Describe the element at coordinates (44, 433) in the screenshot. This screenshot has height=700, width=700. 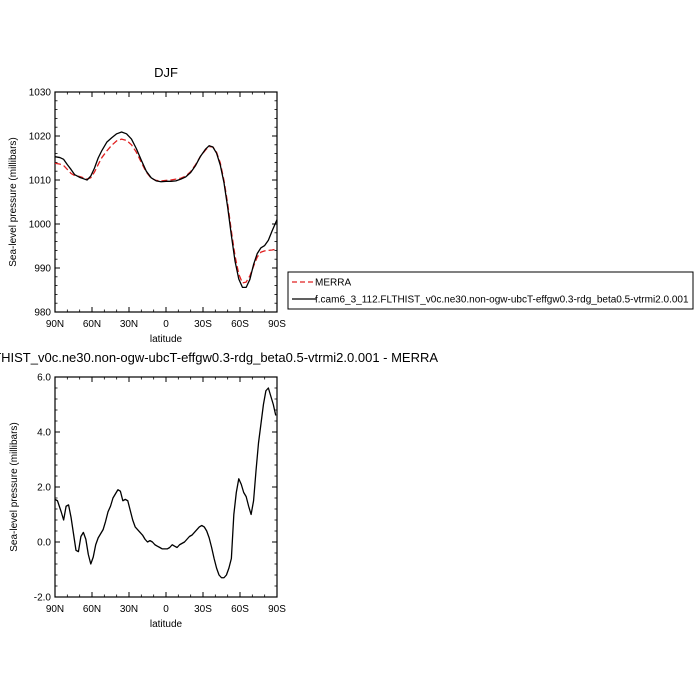
I see `y-tick-label: 4.0` at that location.